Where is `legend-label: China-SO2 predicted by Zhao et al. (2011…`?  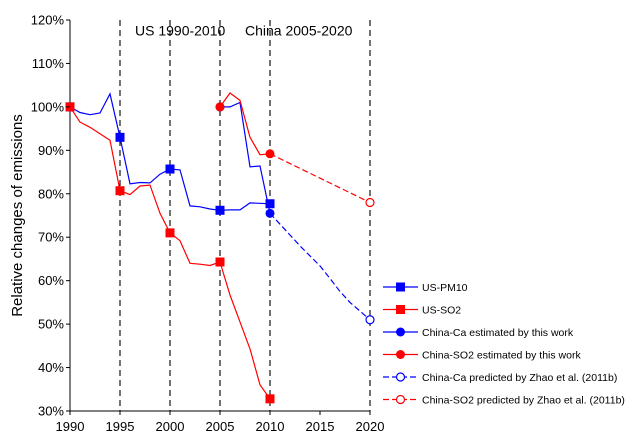
legend-label: China-SO2 predicted by Zhao et al. (2011… is located at coordinates (523, 401).